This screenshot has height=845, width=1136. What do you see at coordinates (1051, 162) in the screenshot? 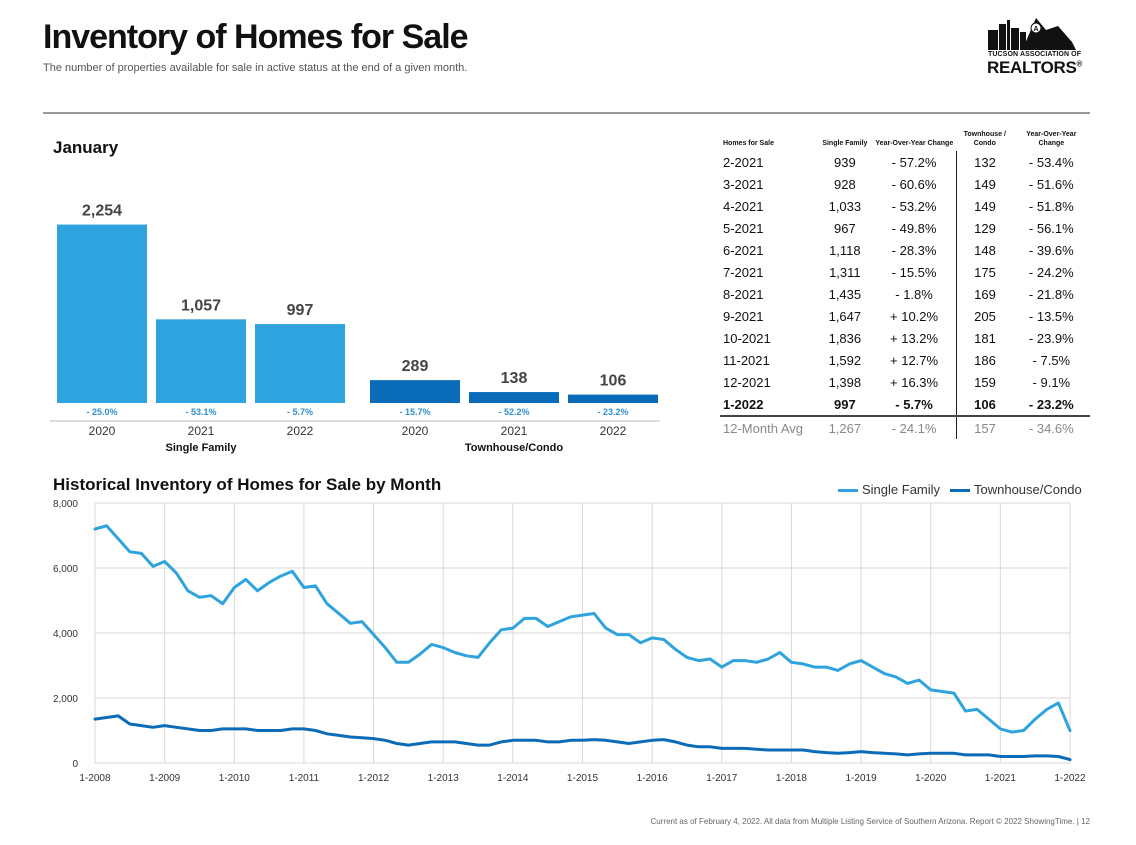
I see `table-cell: - 53.4%` at bounding box center [1051, 162].